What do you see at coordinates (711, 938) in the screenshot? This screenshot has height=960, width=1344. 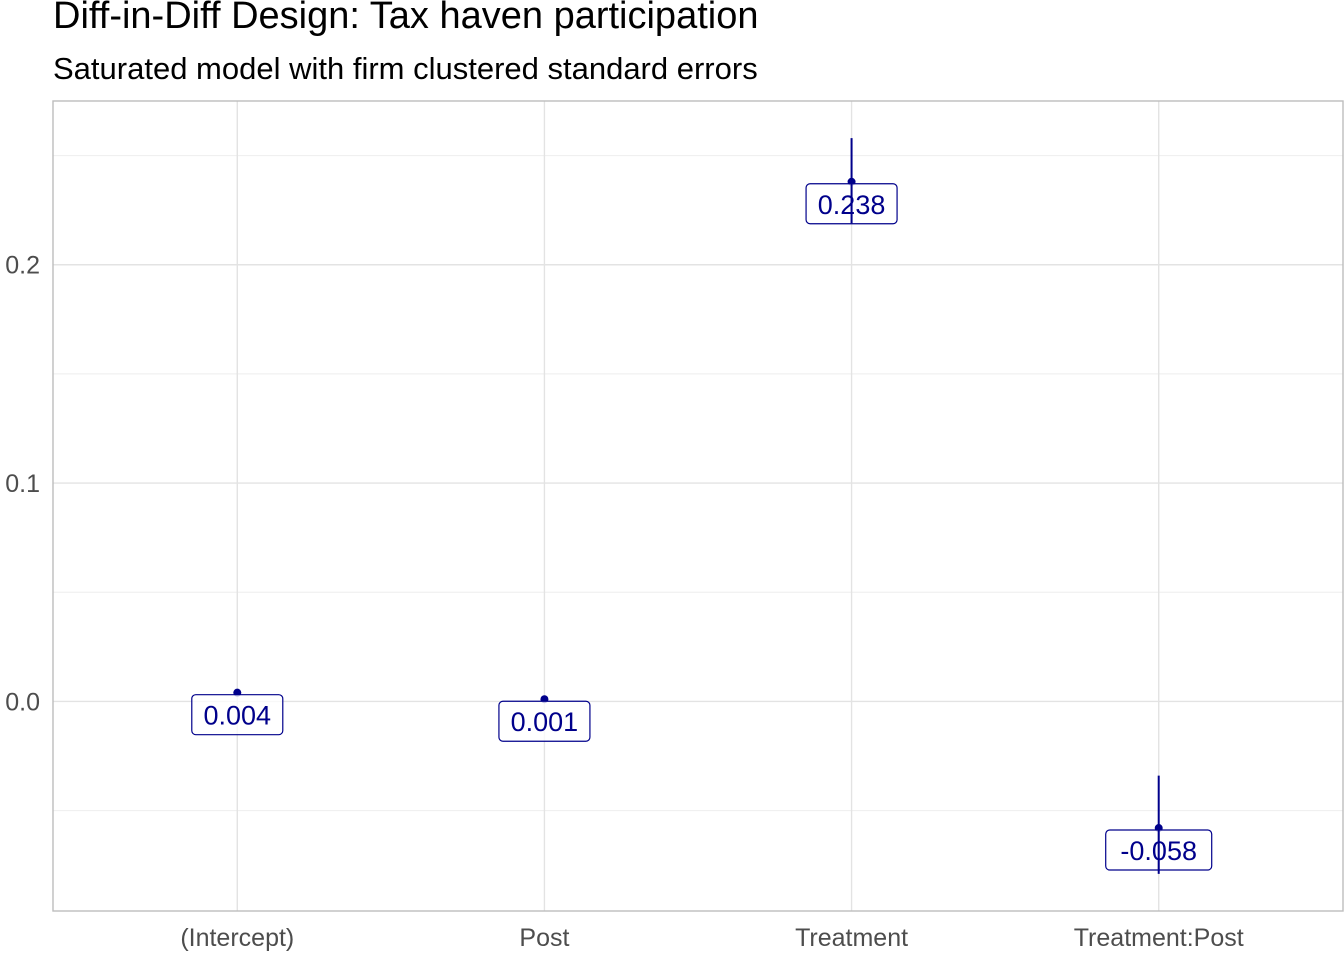 I see `x-axis-ticks: (Intercept) Post Treatment Treatment:Post` at bounding box center [711, 938].